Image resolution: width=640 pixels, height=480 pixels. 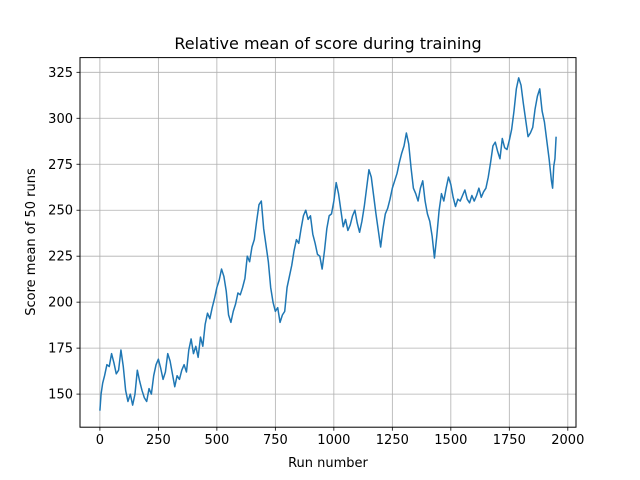 What do you see at coordinates (216, 440) in the screenshot?
I see `x-tick-label: 500` at bounding box center [216, 440].